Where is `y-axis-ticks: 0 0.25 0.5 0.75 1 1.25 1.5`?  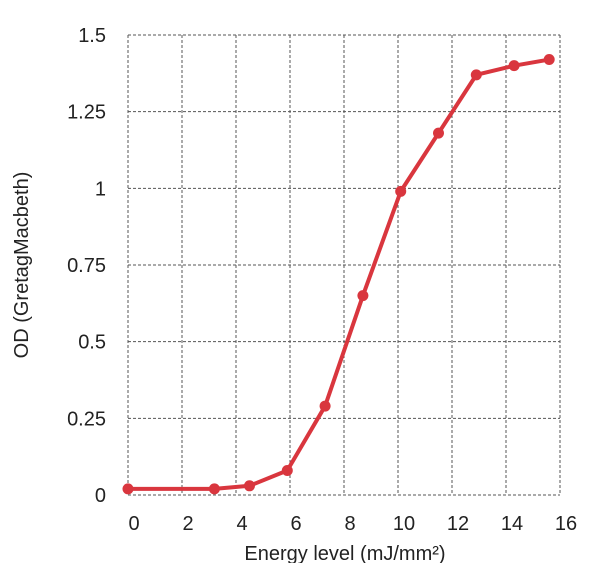
y-axis-ticks: 0 0.25 0.5 0.75 1 1.25 1.5 is located at coordinates (86, 266).